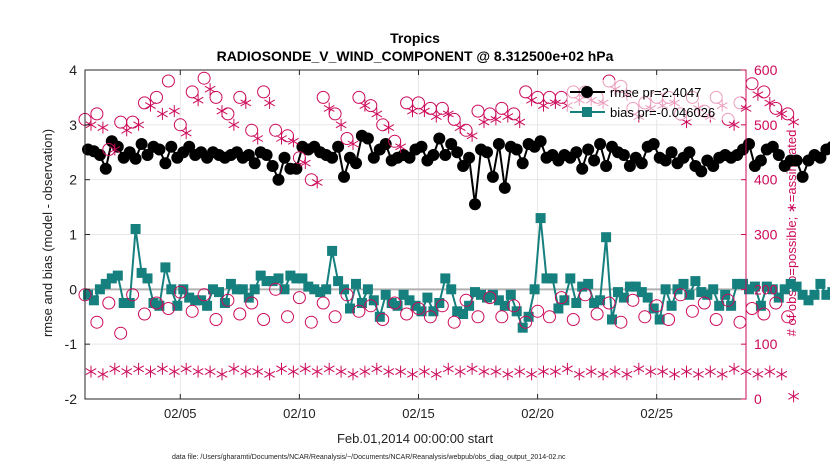 Image resolution: width=830 pixels, height=475 pixels. Describe the element at coordinates (766, 180) in the screenshot. I see `y-tick-label-right: 400` at that location.